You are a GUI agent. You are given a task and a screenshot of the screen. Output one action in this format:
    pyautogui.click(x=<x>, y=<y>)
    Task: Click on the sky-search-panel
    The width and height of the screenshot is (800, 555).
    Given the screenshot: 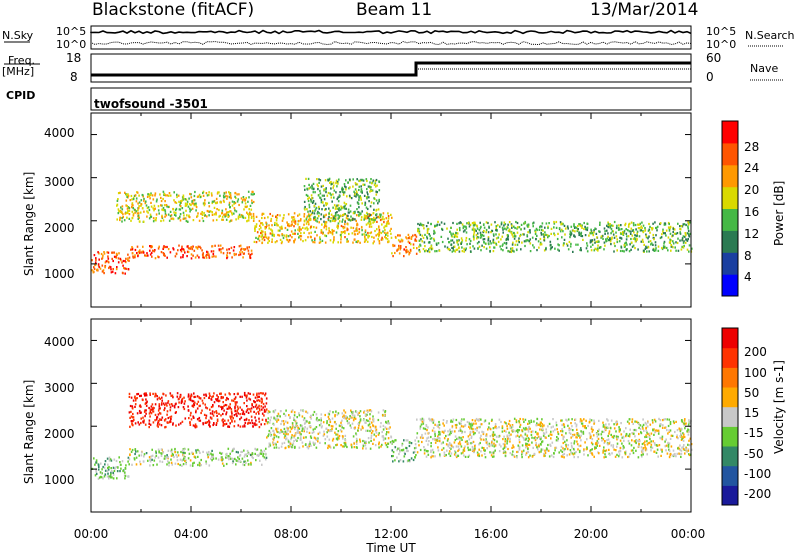 What is the action you would take?
    pyautogui.click(x=391, y=37)
    